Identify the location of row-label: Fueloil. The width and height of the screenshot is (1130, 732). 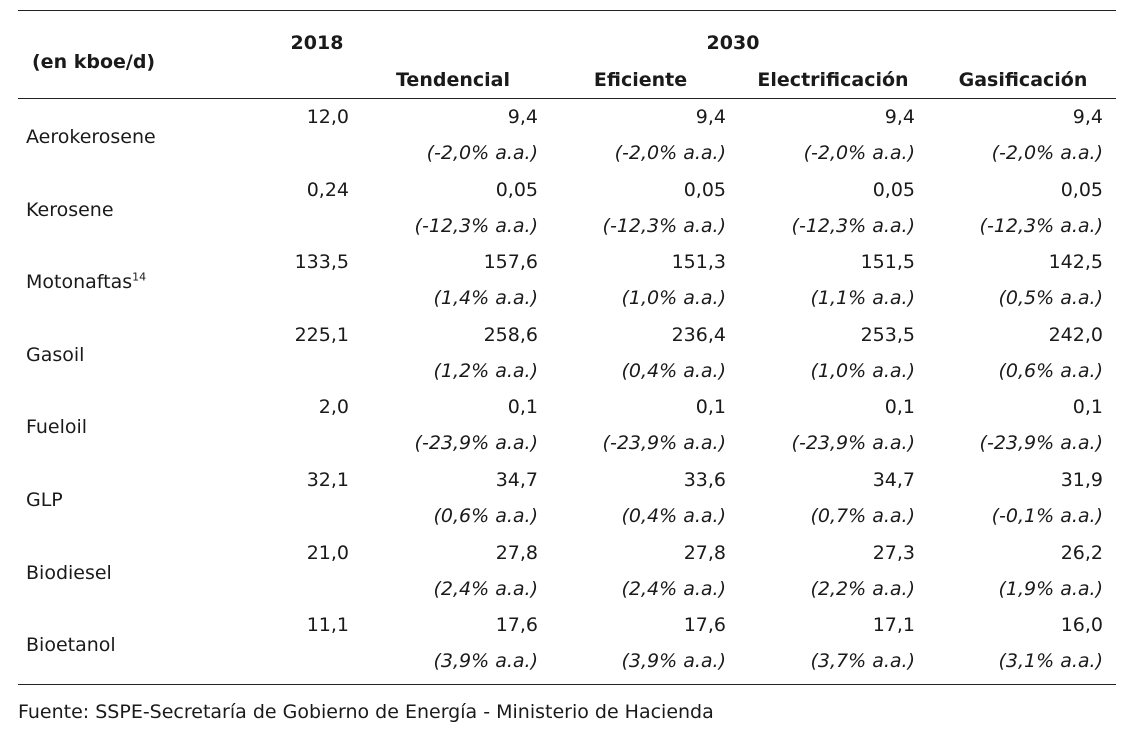
(56, 427).